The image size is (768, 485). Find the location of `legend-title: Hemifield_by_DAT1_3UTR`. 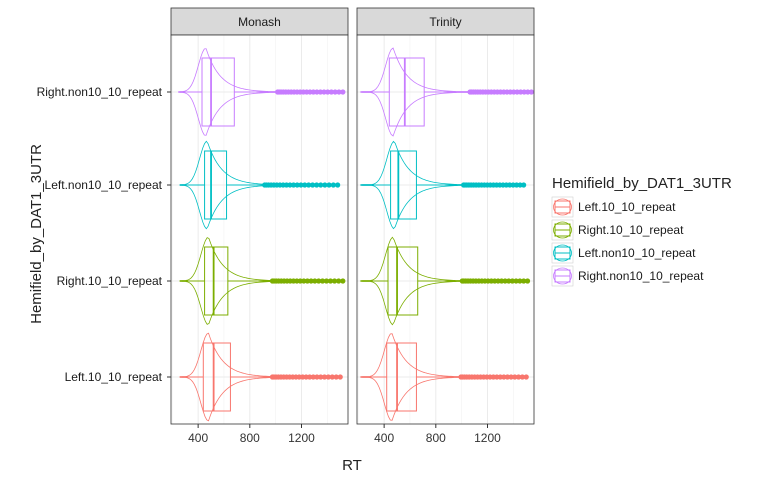

legend-title: Hemifield_by_DAT1_3UTR is located at coordinates (642, 183).